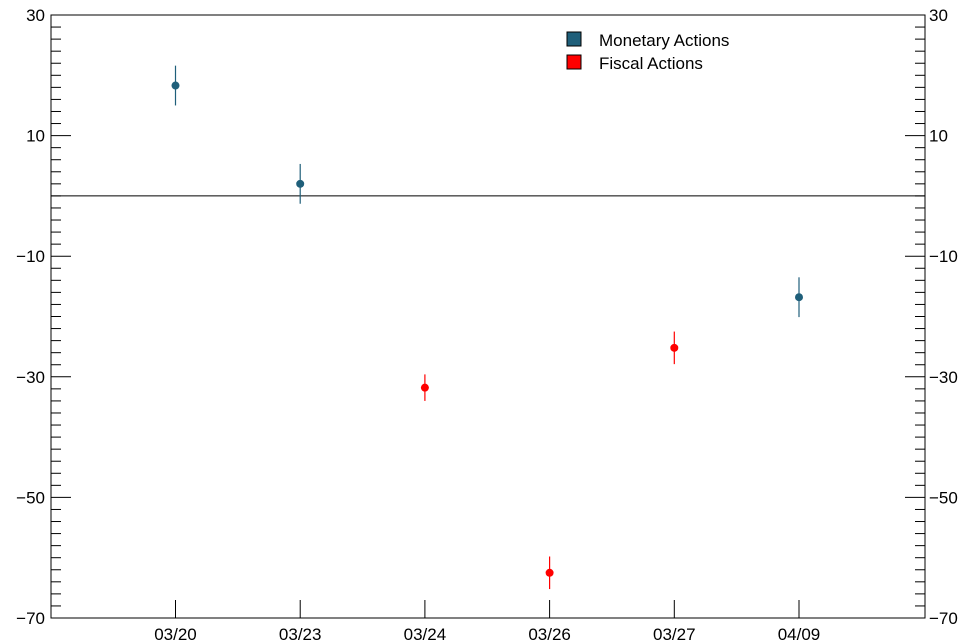  Describe the element at coordinates (30, 618) in the screenshot. I see `y-tick-label-left: −70` at that location.